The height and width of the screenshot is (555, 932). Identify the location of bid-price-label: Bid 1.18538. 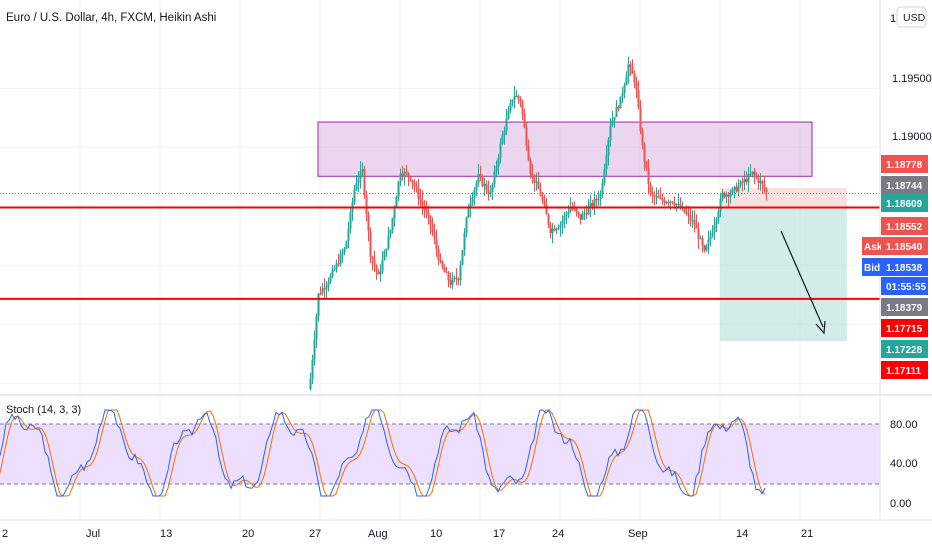
(895, 267).